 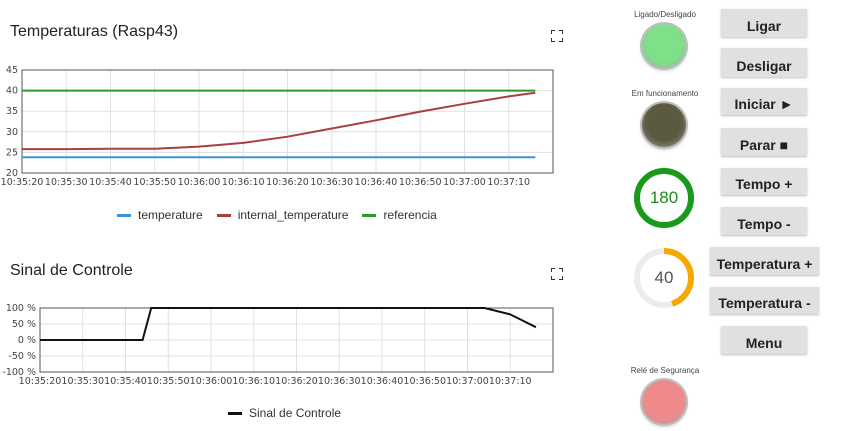 I want to click on legend-item: Sinal de Controle, so click(x=284, y=413).